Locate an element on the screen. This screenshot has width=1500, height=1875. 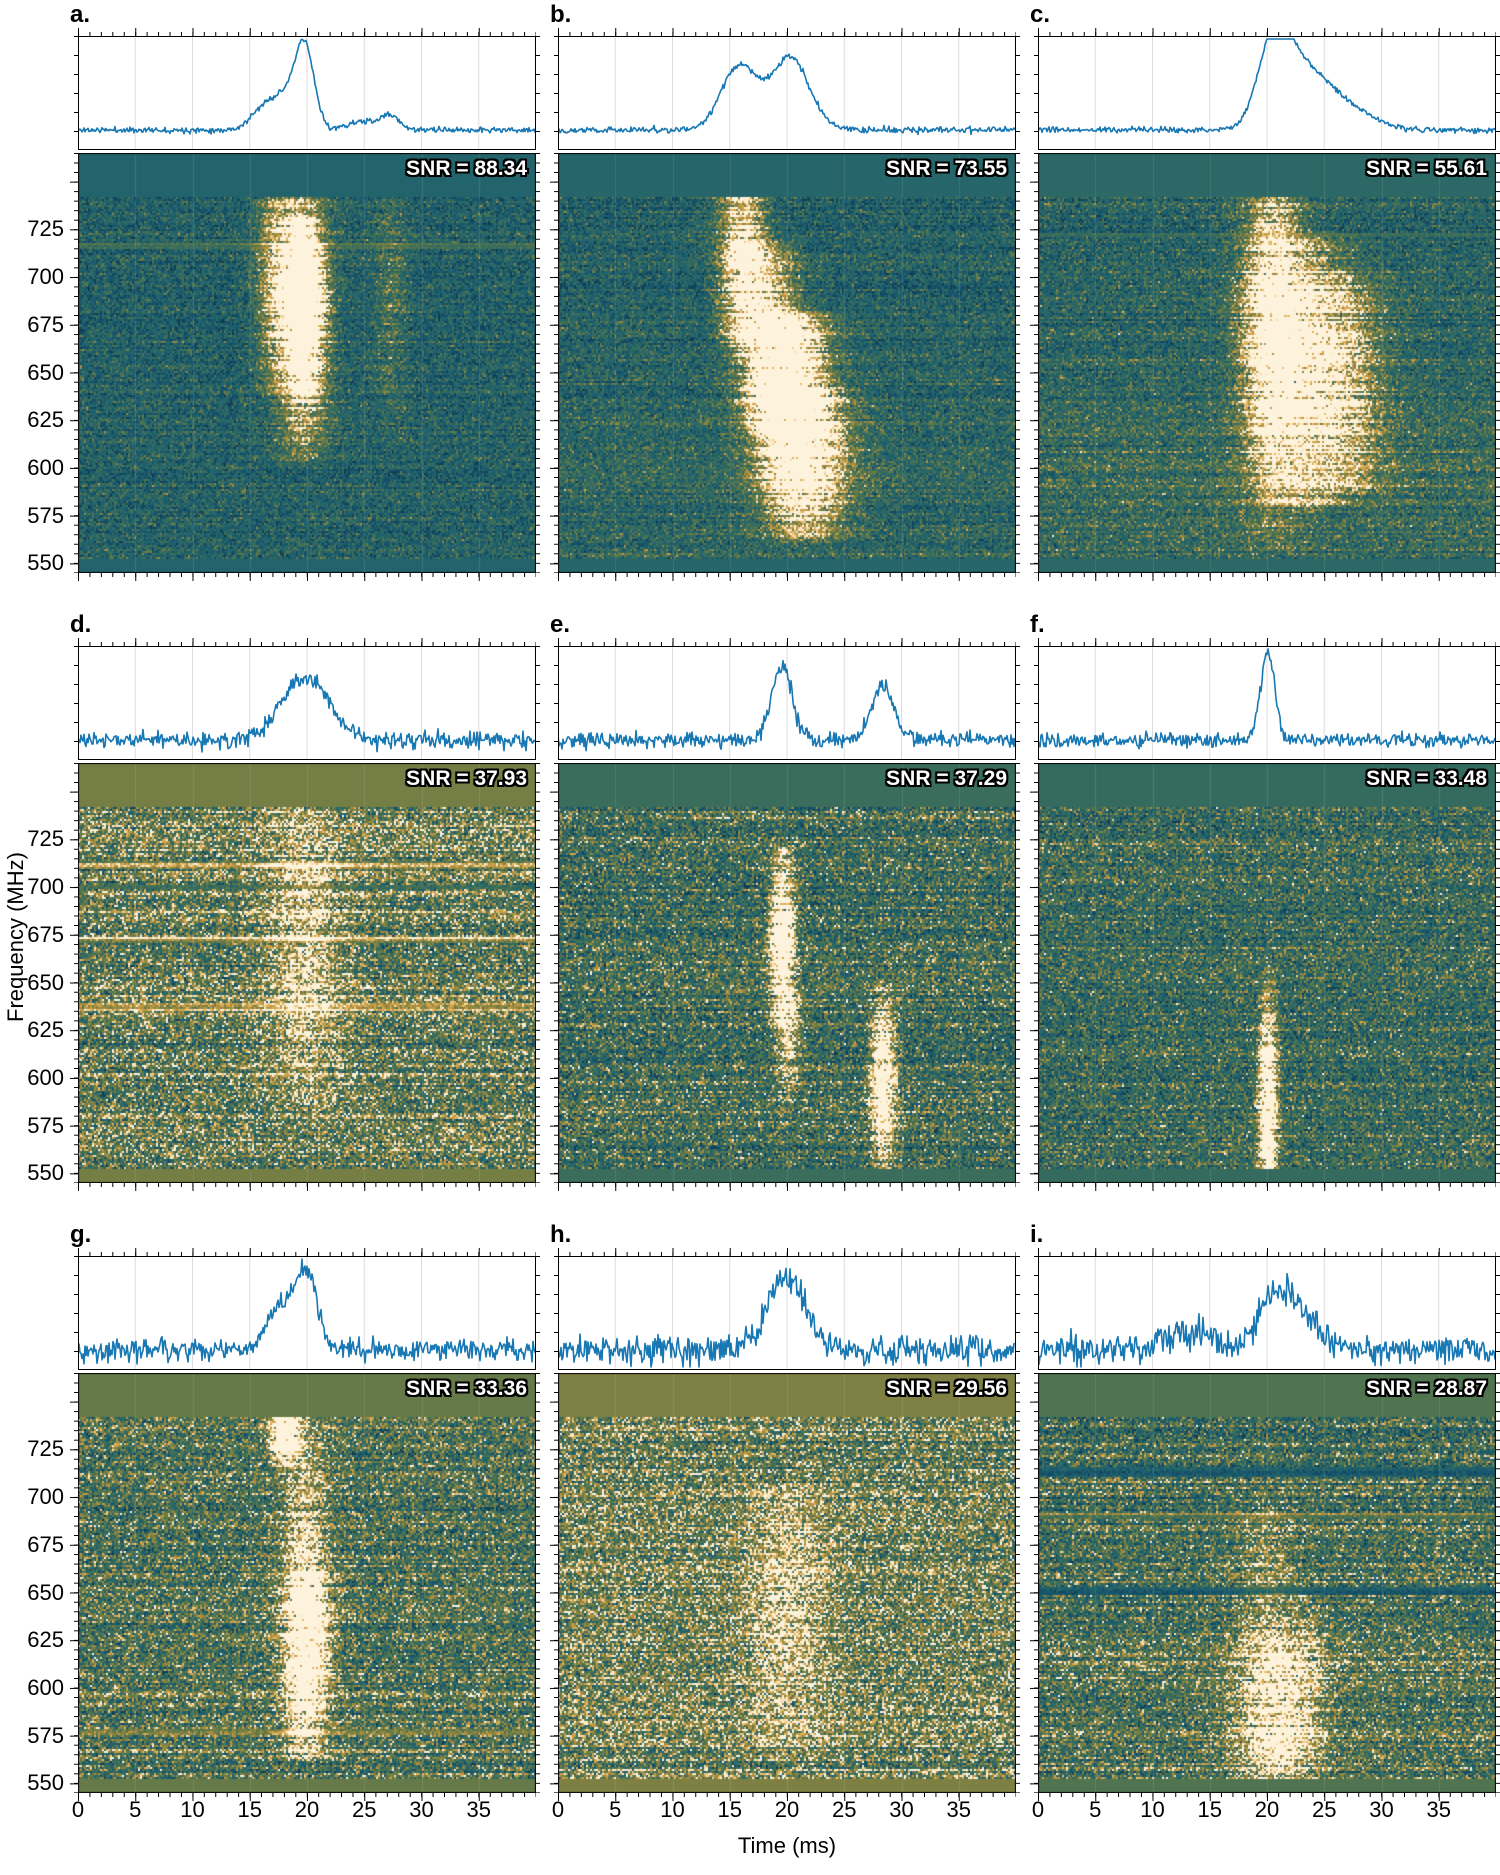
snr-badge: SNR = 33.36 is located at coordinates (466, 1388).